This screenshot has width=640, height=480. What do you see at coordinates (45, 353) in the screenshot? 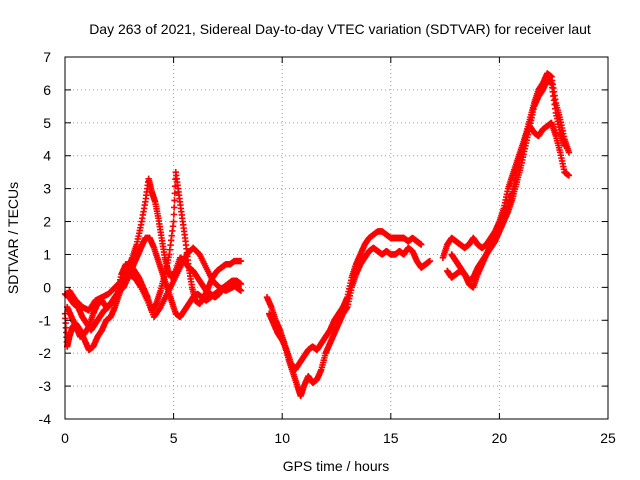
I see `y-tick-label: -2` at bounding box center [45, 353].